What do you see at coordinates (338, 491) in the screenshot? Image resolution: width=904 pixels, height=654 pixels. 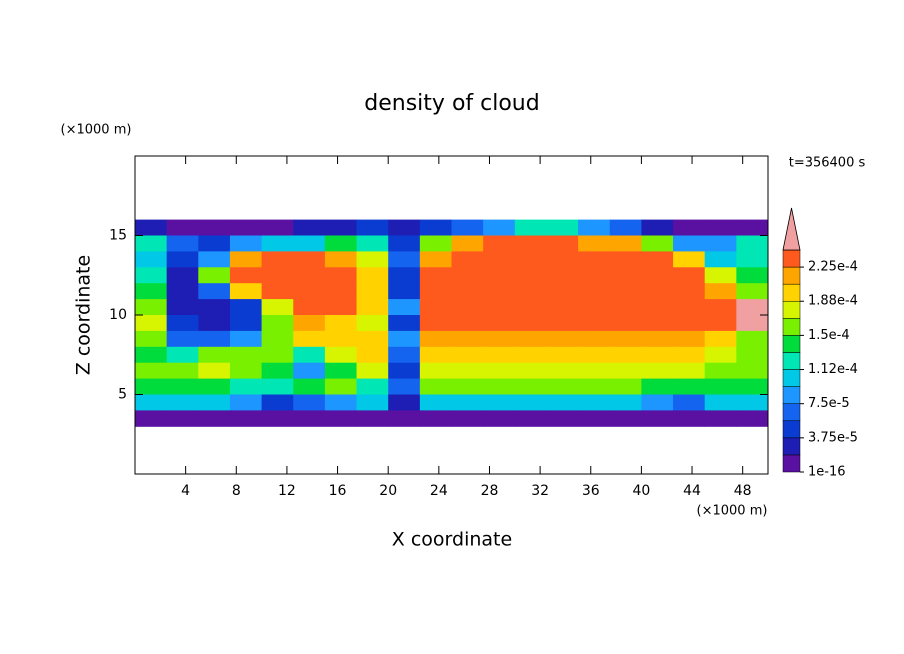 I see `x-tick-label: 16` at bounding box center [338, 491].